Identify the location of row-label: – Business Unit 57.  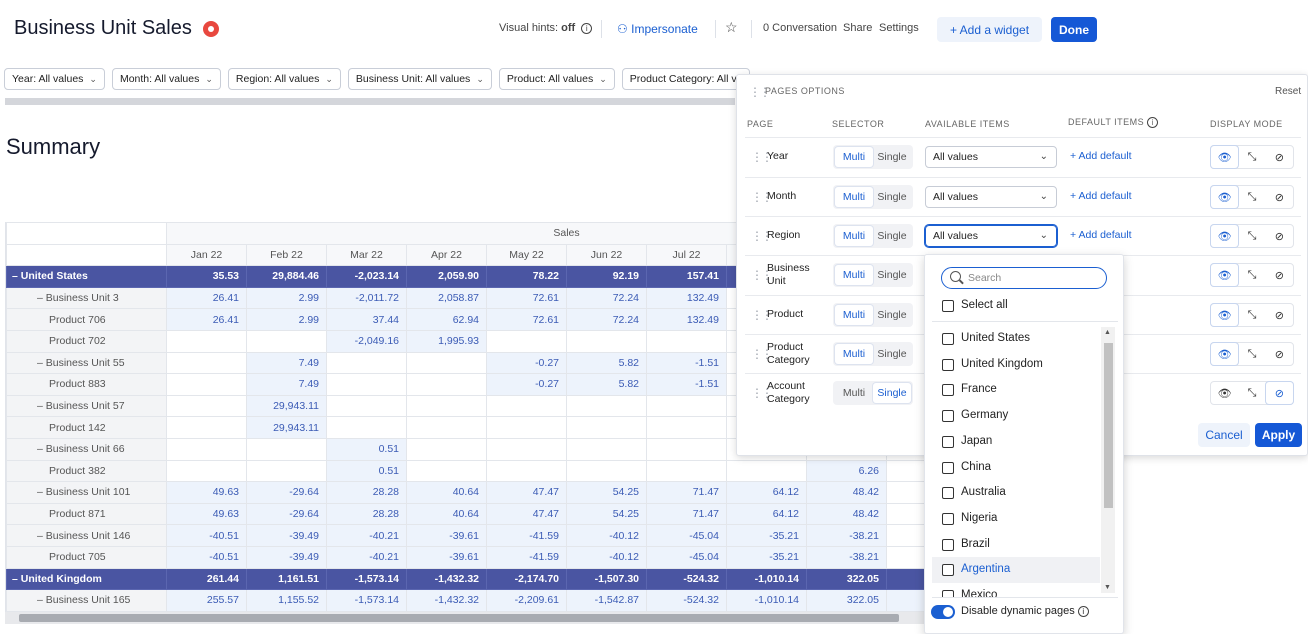
(86, 406).